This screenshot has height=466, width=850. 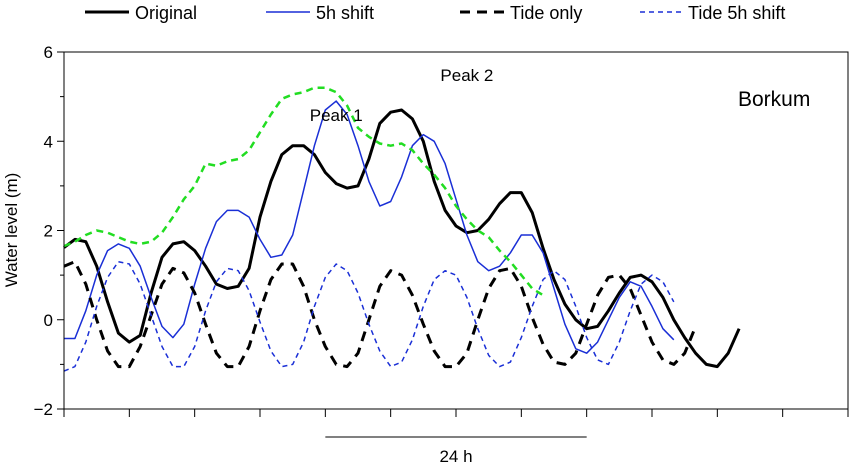 I want to click on y-tick-label: 0, so click(x=48, y=320).